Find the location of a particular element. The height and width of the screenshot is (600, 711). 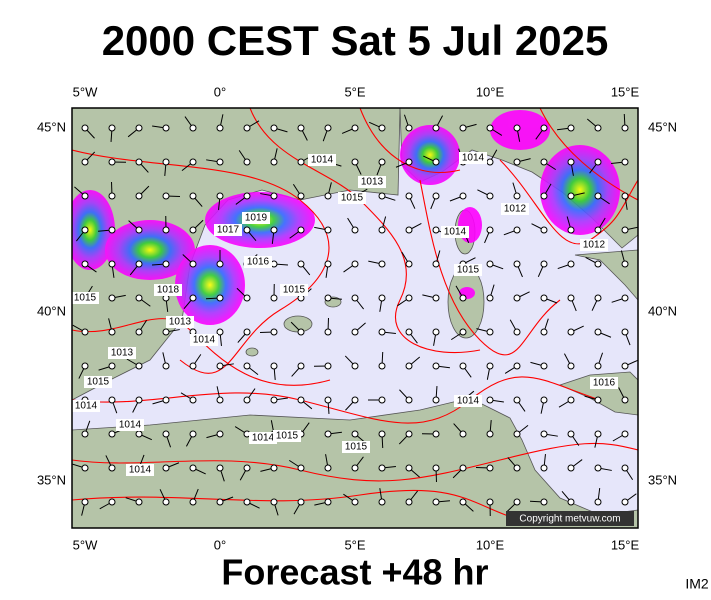

isobar-label: 1014 is located at coordinates (455, 232).